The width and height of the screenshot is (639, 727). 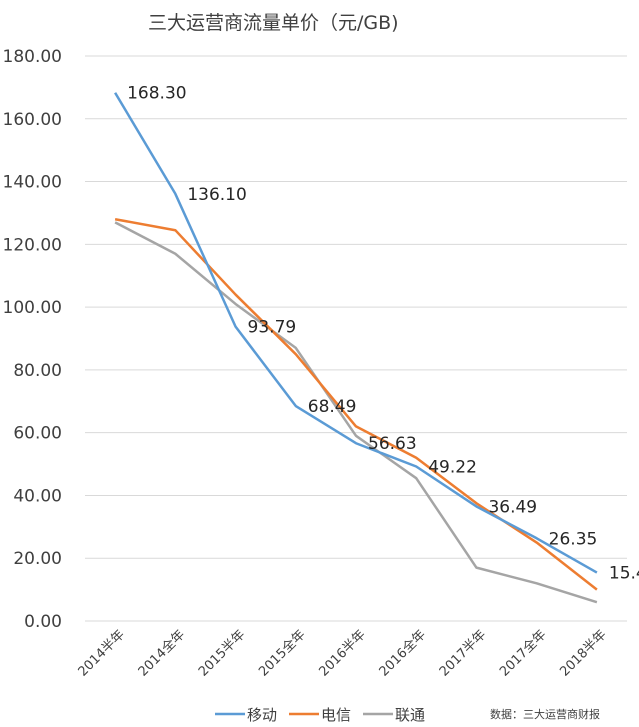 What do you see at coordinates (32, 245) in the screenshot?
I see `y-tick-label: 120.00` at bounding box center [32, 245].